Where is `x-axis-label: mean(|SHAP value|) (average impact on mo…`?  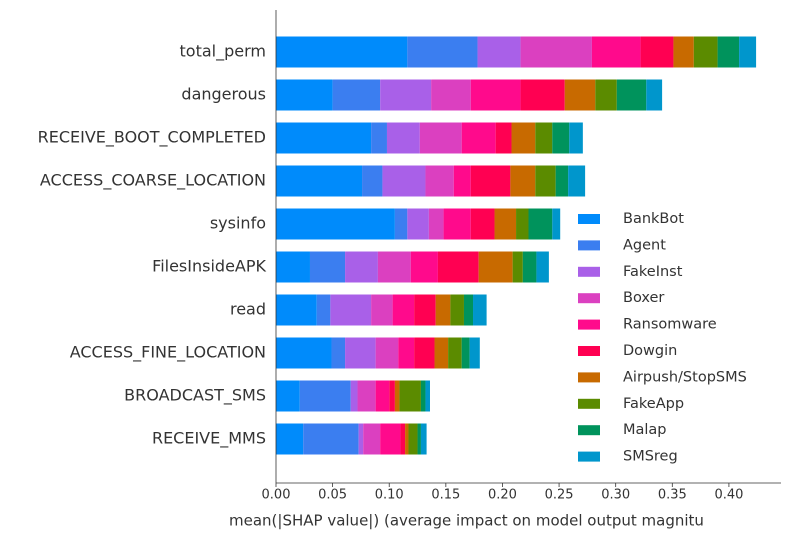
x-axis-label: mean(|SHAP value|) (average impact on mo… is located at coordinates (466, 521).